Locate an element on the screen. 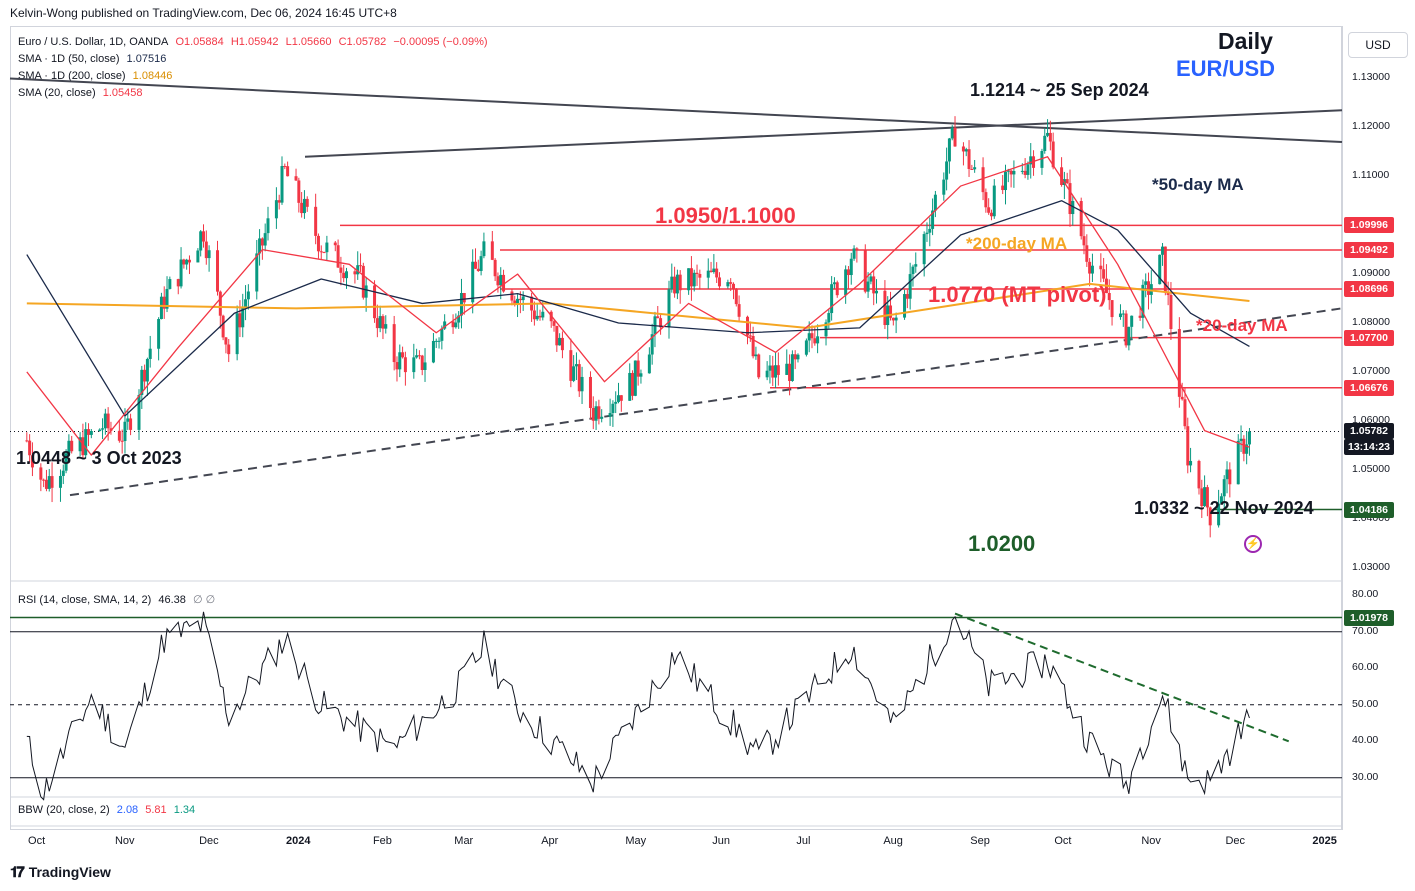 This screenshot has width=1415, height=891. time-tick: 2024 is located at coordinates (298, 841).